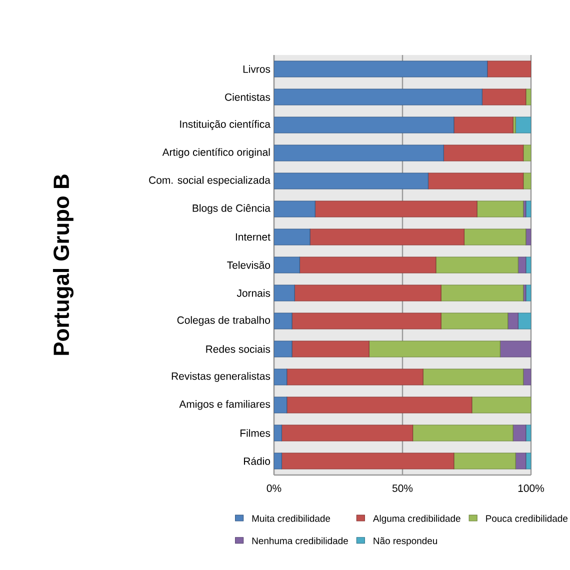  I want to click on x-tick-label: 0%, so click(274, 488).